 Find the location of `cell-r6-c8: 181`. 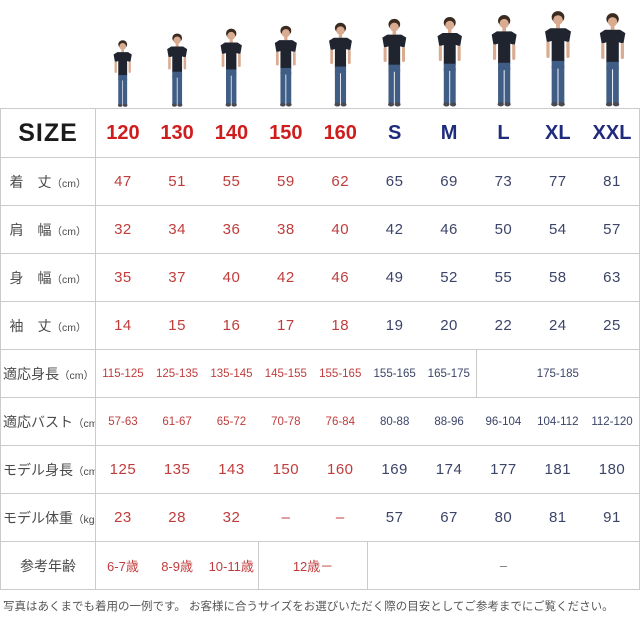

cell-r6-c8: 181 is located at coordinates (558, 469).